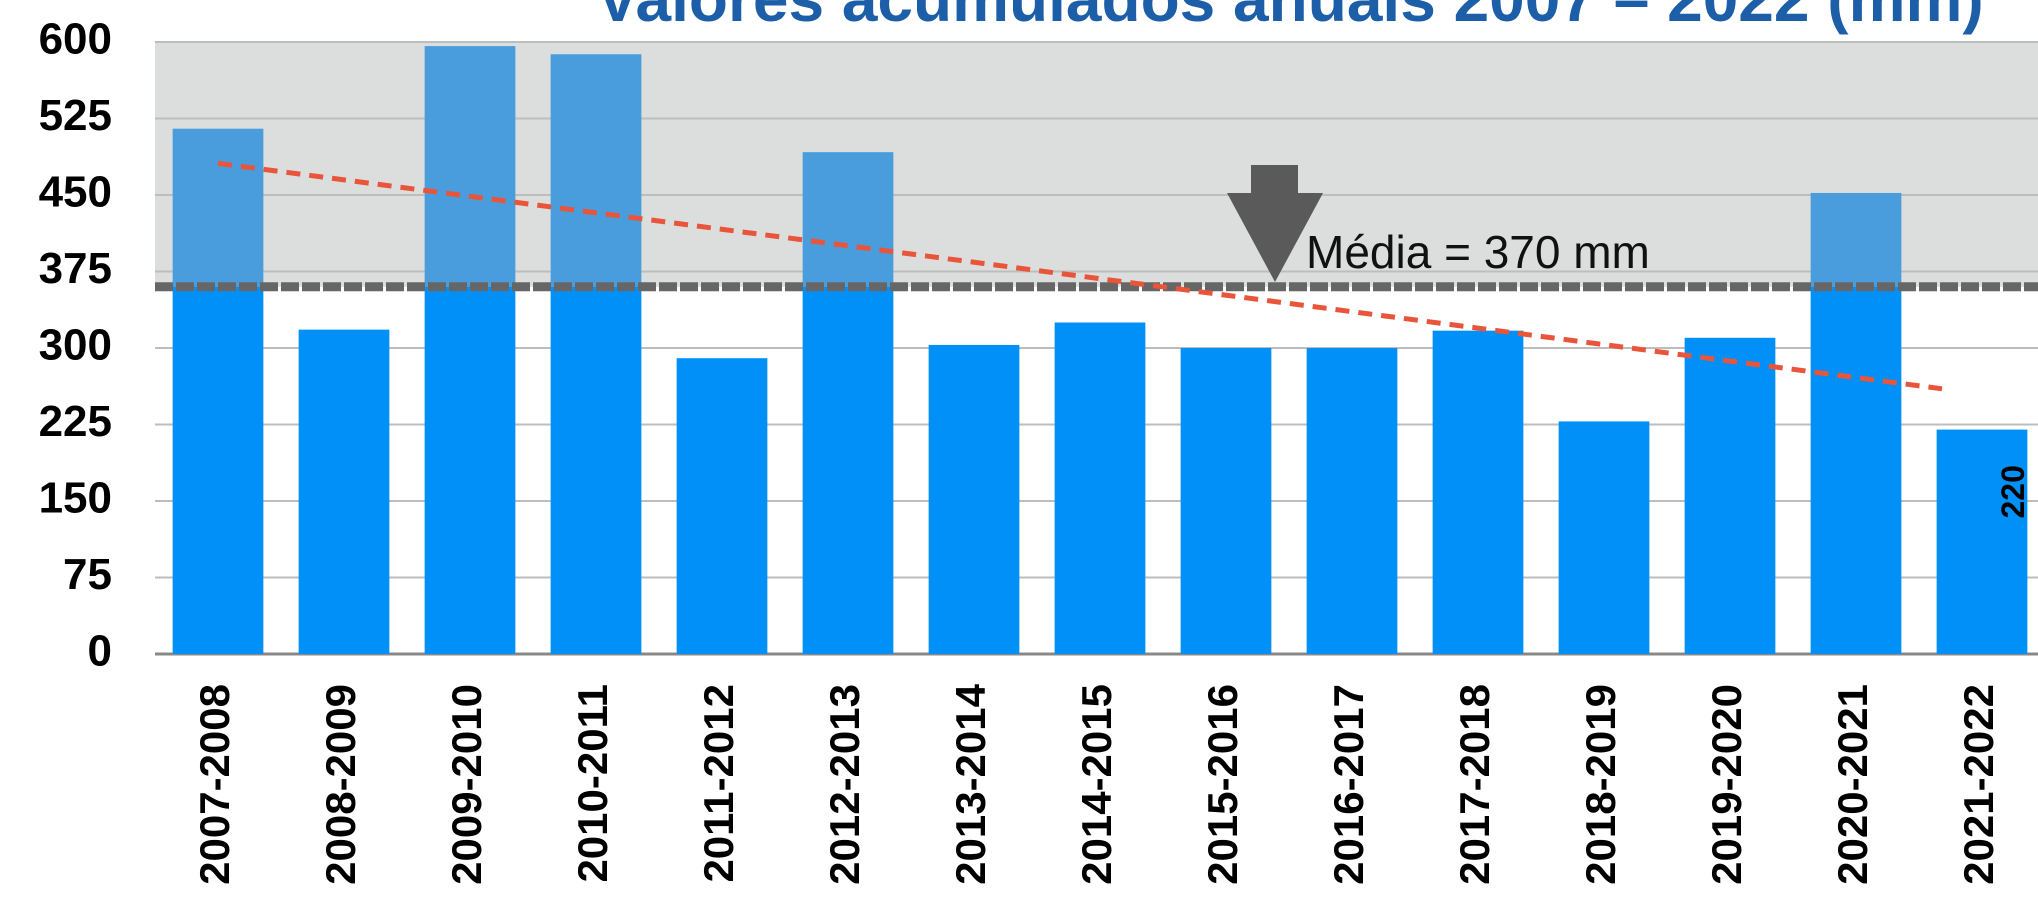 The height and width of the screenshot is (915, 2038). I want to click on x-tick-label: 2009-2010, so click(466, 784).